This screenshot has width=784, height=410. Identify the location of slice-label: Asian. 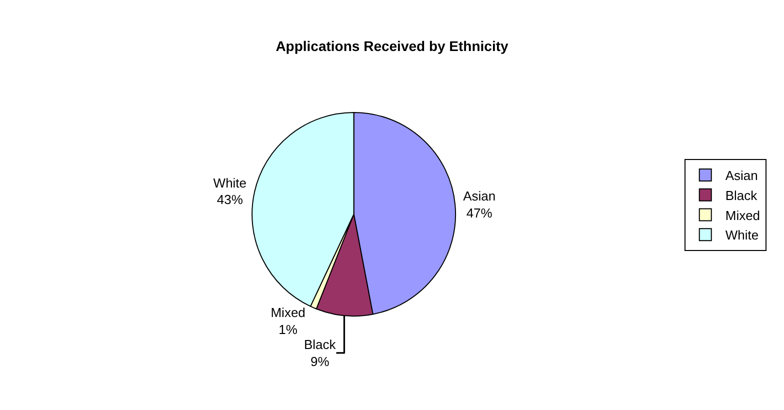
(479, 196).